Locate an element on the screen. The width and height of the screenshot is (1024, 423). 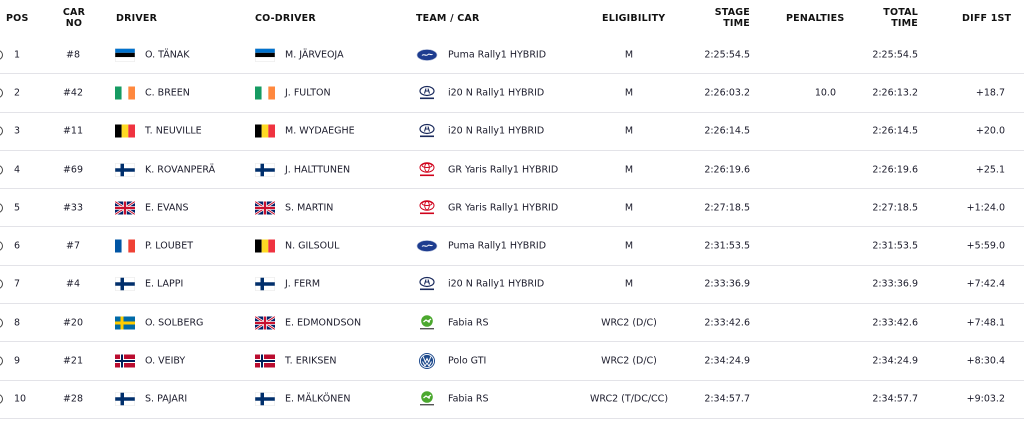
header-team-car: TEAM / CAR is located at coordinates (448, 18).